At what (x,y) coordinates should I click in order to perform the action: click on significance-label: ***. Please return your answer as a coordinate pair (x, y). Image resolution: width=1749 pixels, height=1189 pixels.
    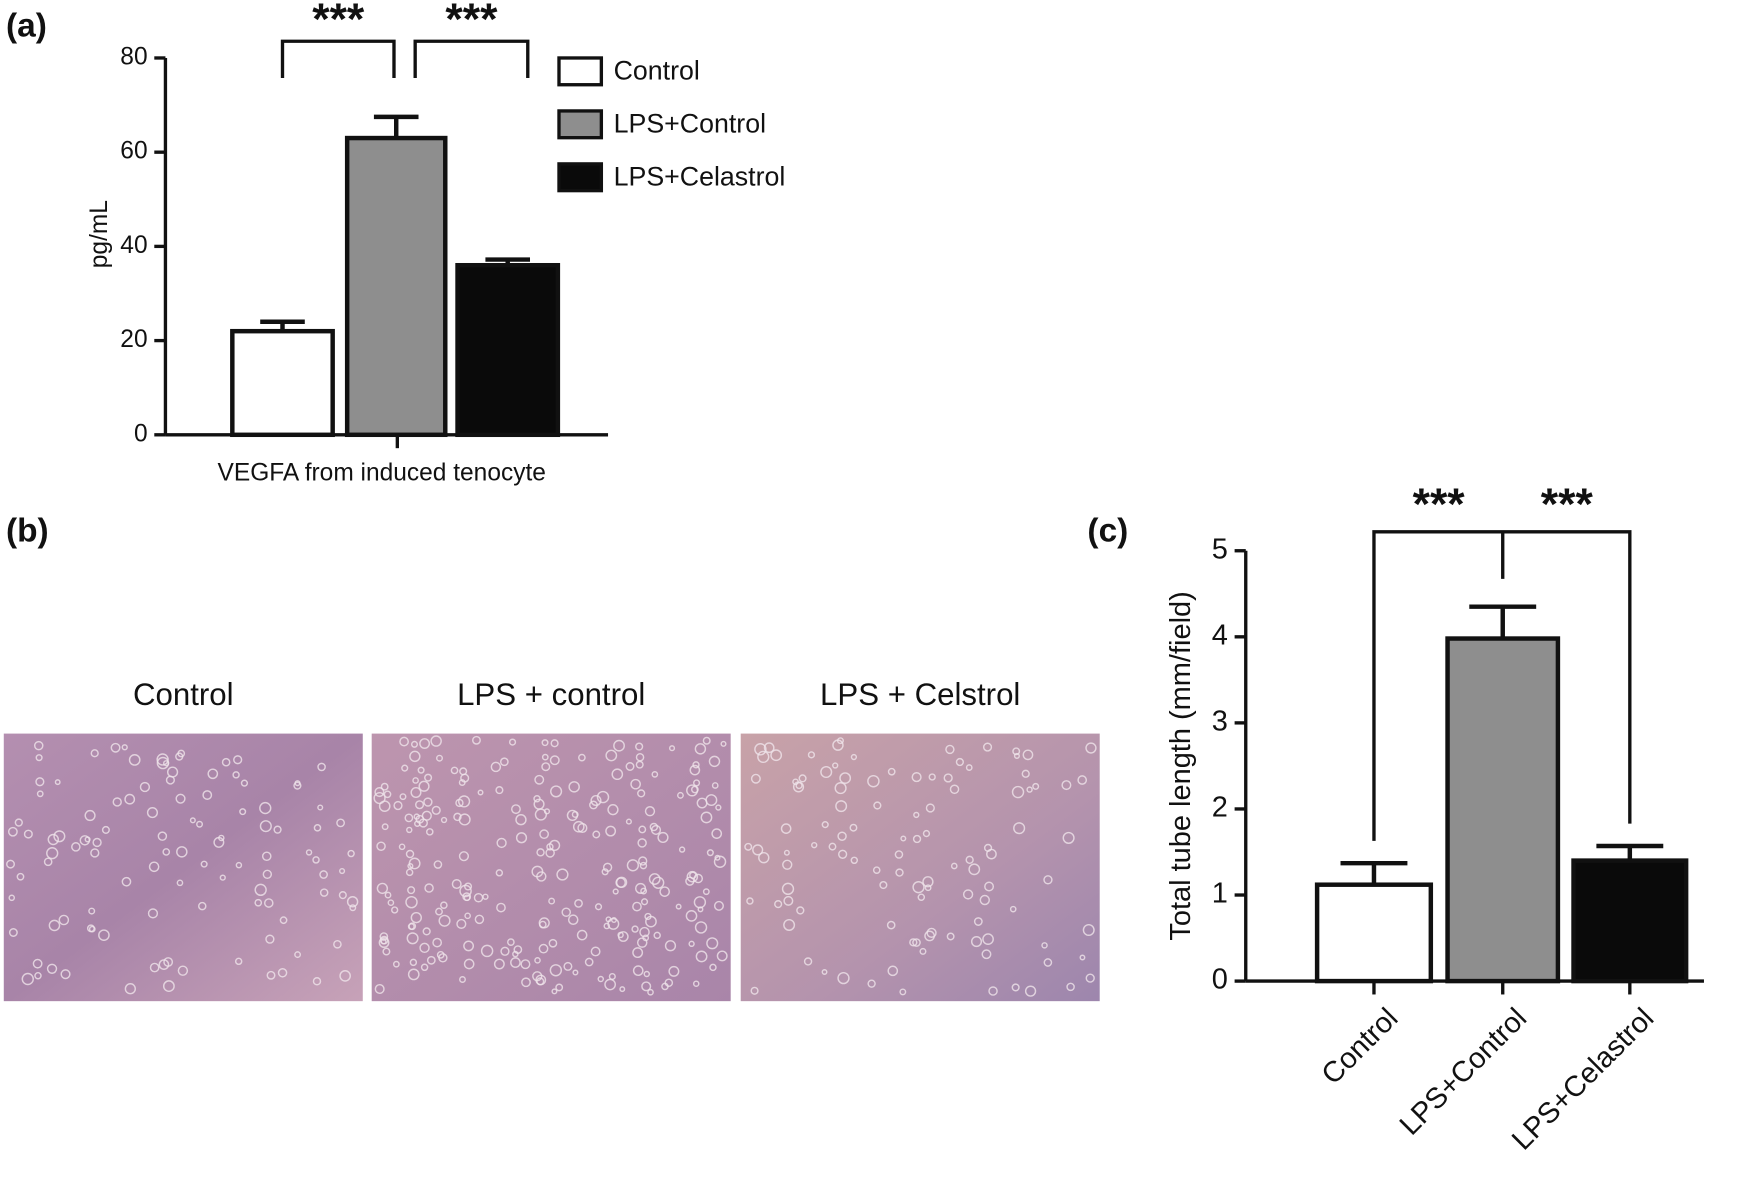
    Looking at the image, I should click on (471, 22).